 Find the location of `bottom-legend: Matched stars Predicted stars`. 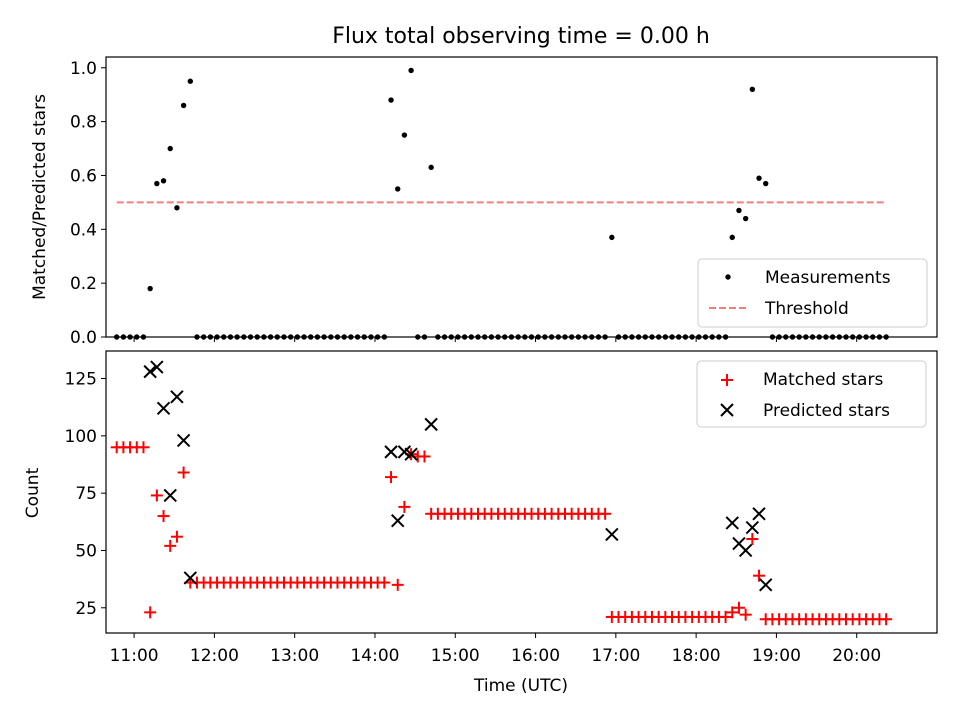

bottom-legend: Matched stars Predicted stars is located at coordinates (811, 394).